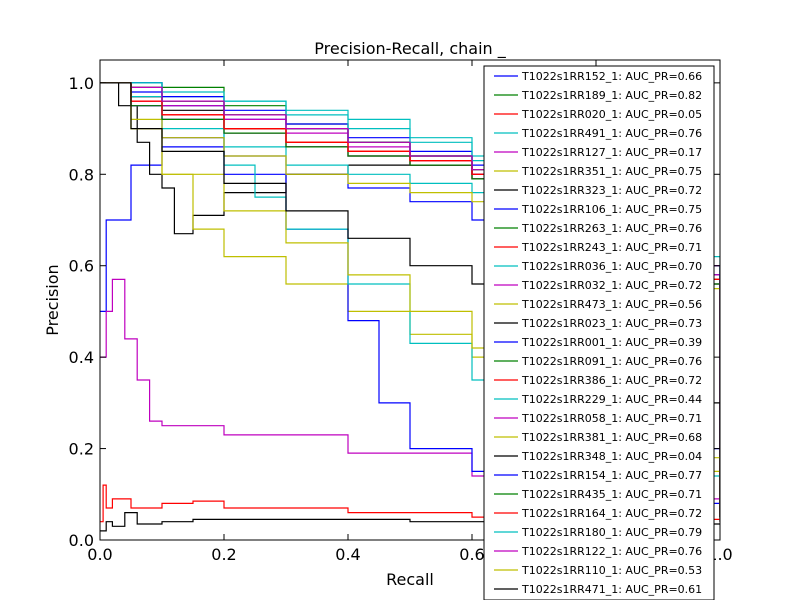  I want to click on legend-label: T1022s1RR001_1: AUC_PR=0.39, so click(611, 342).